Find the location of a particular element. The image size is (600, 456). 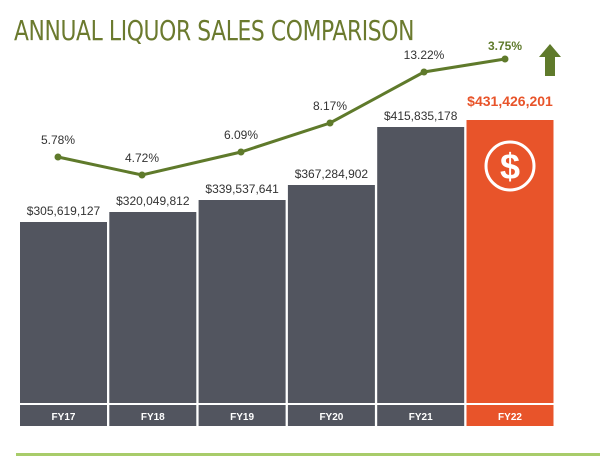

category-label: FY18 is located at coordinates (153, 417).